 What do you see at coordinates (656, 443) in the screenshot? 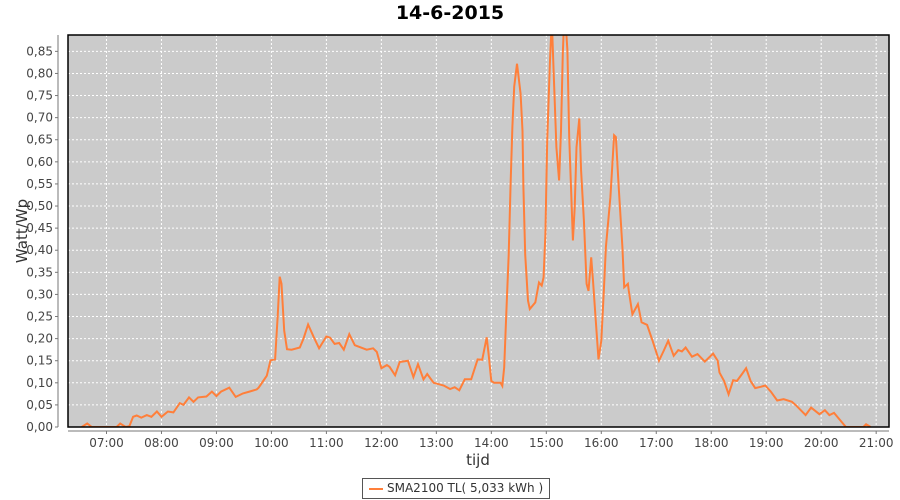
I see `x-tick-label: 17:00` at bounding box center [656, 443].